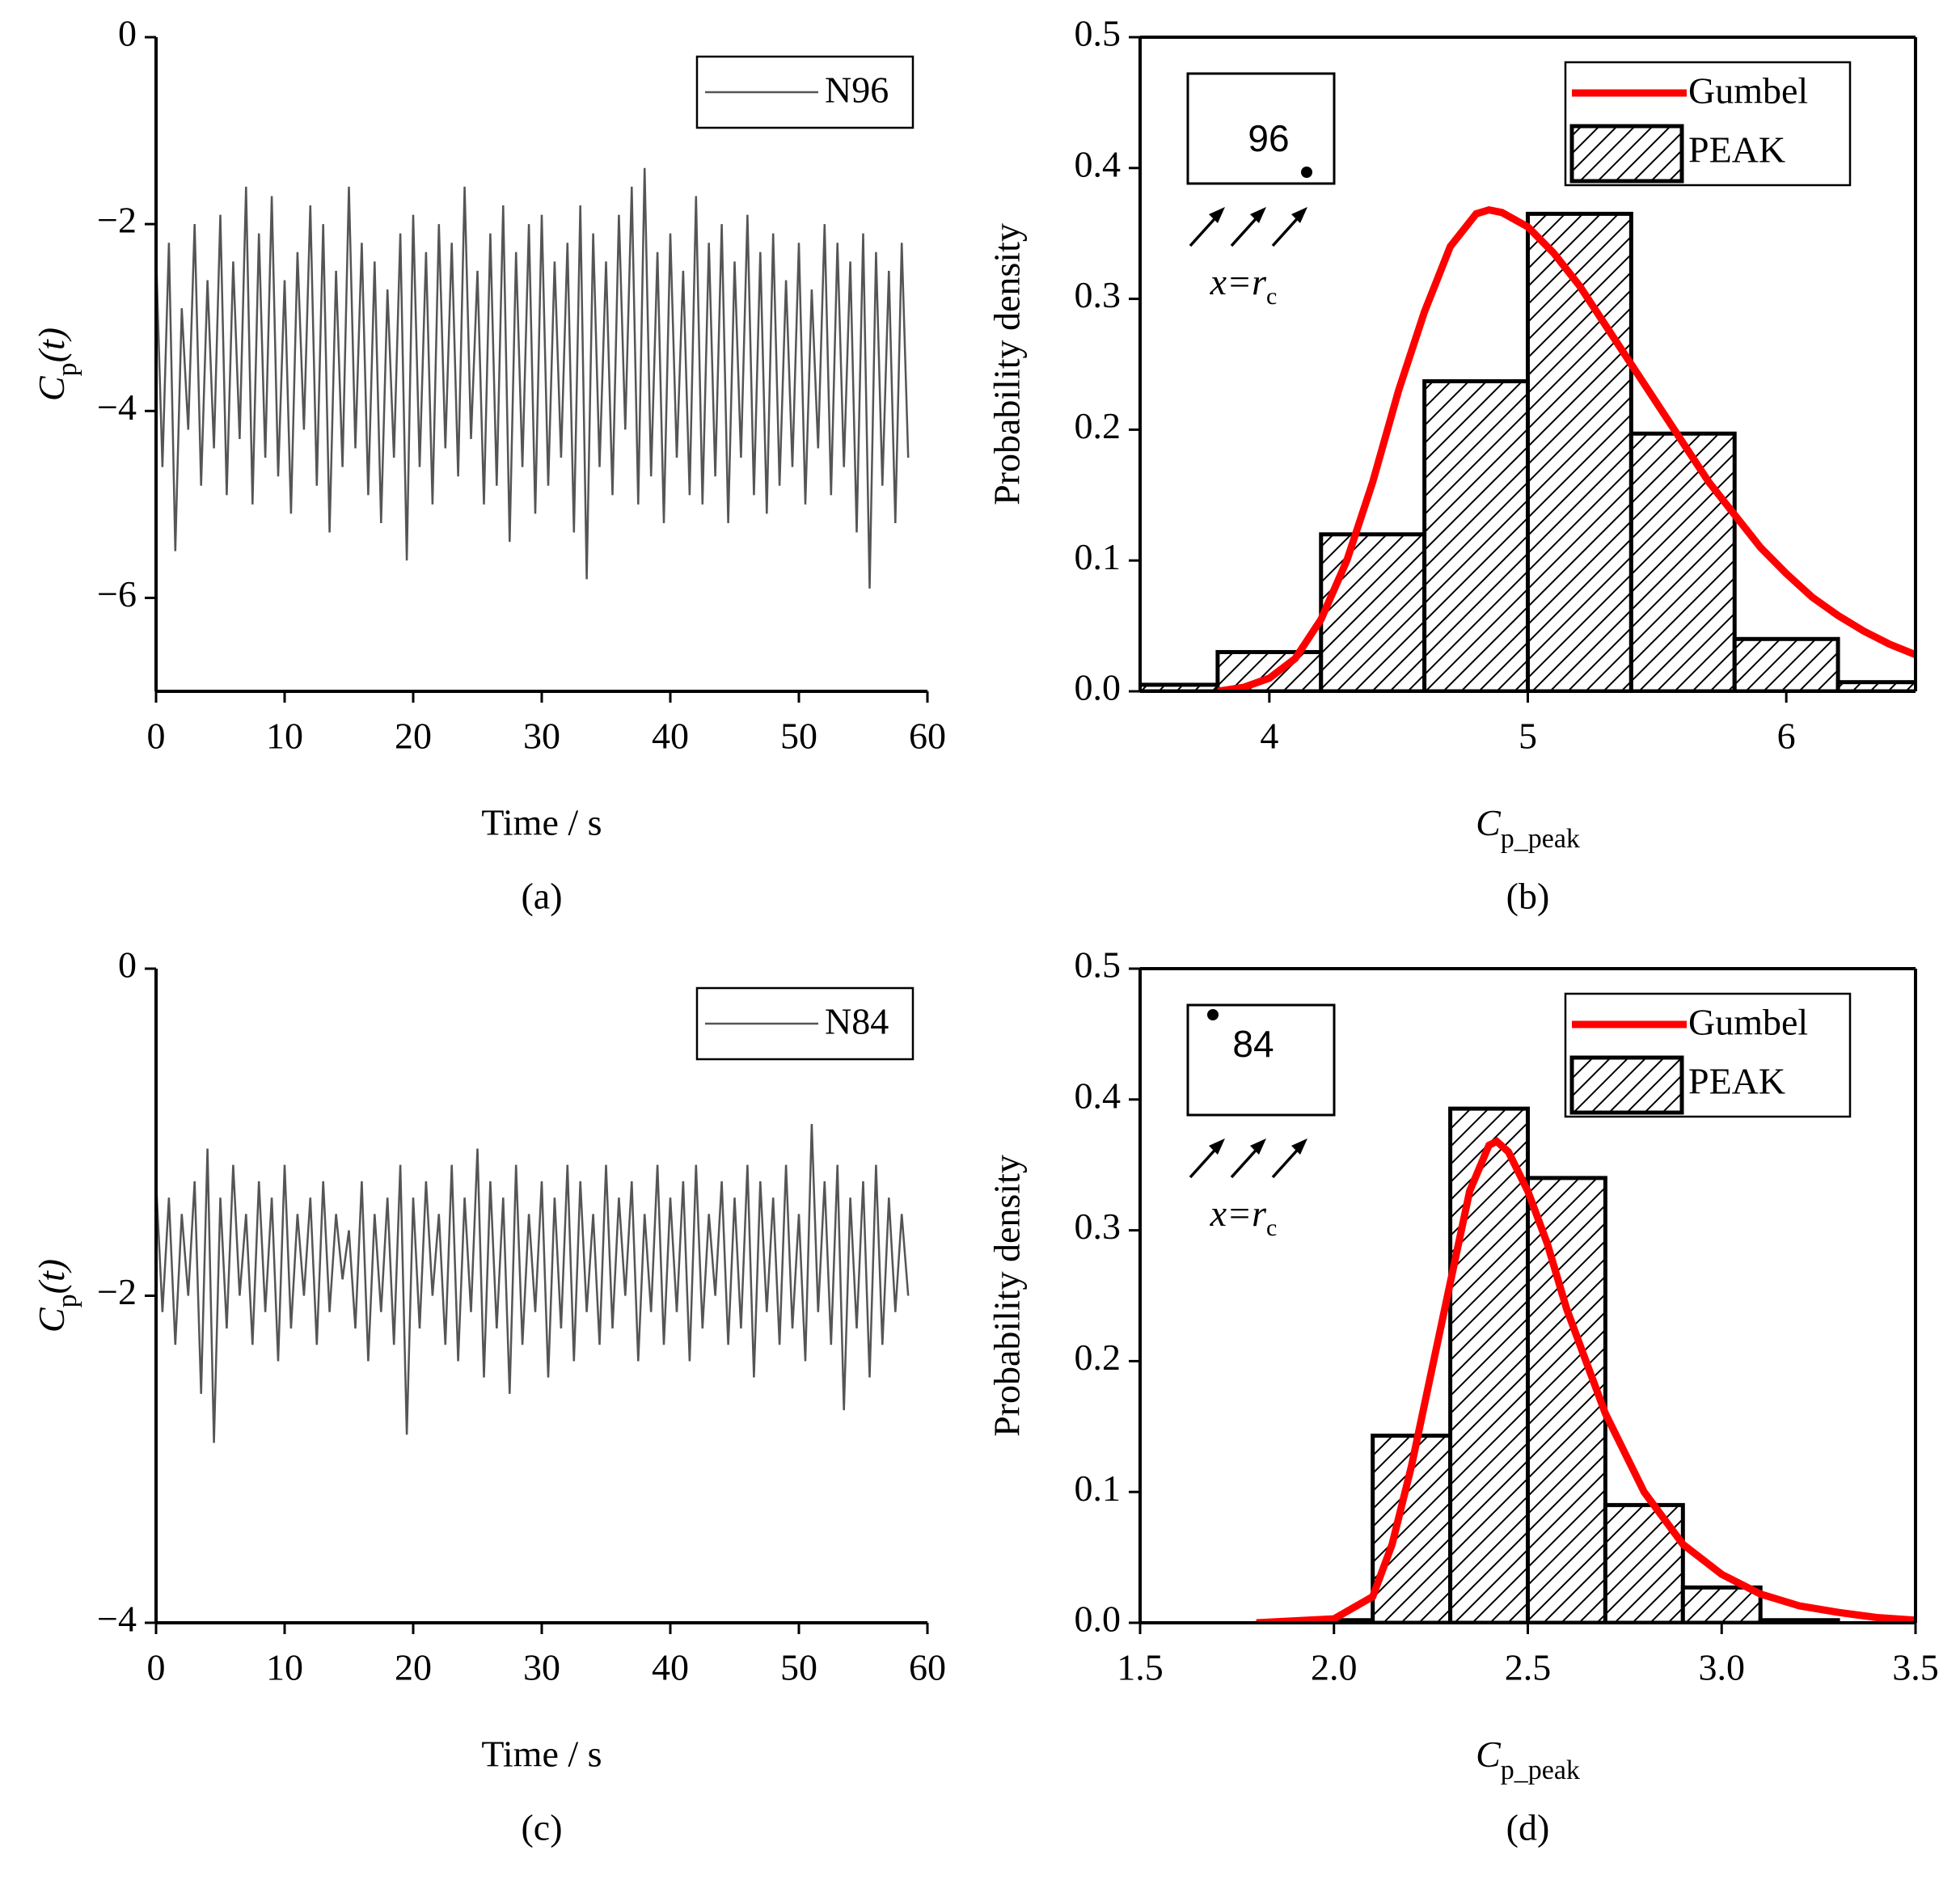  What do you see at coordinates (51, 1276) in the screenshot?
I see `y-axis-label-rest: (t)` at bounding box center [51, 1276].